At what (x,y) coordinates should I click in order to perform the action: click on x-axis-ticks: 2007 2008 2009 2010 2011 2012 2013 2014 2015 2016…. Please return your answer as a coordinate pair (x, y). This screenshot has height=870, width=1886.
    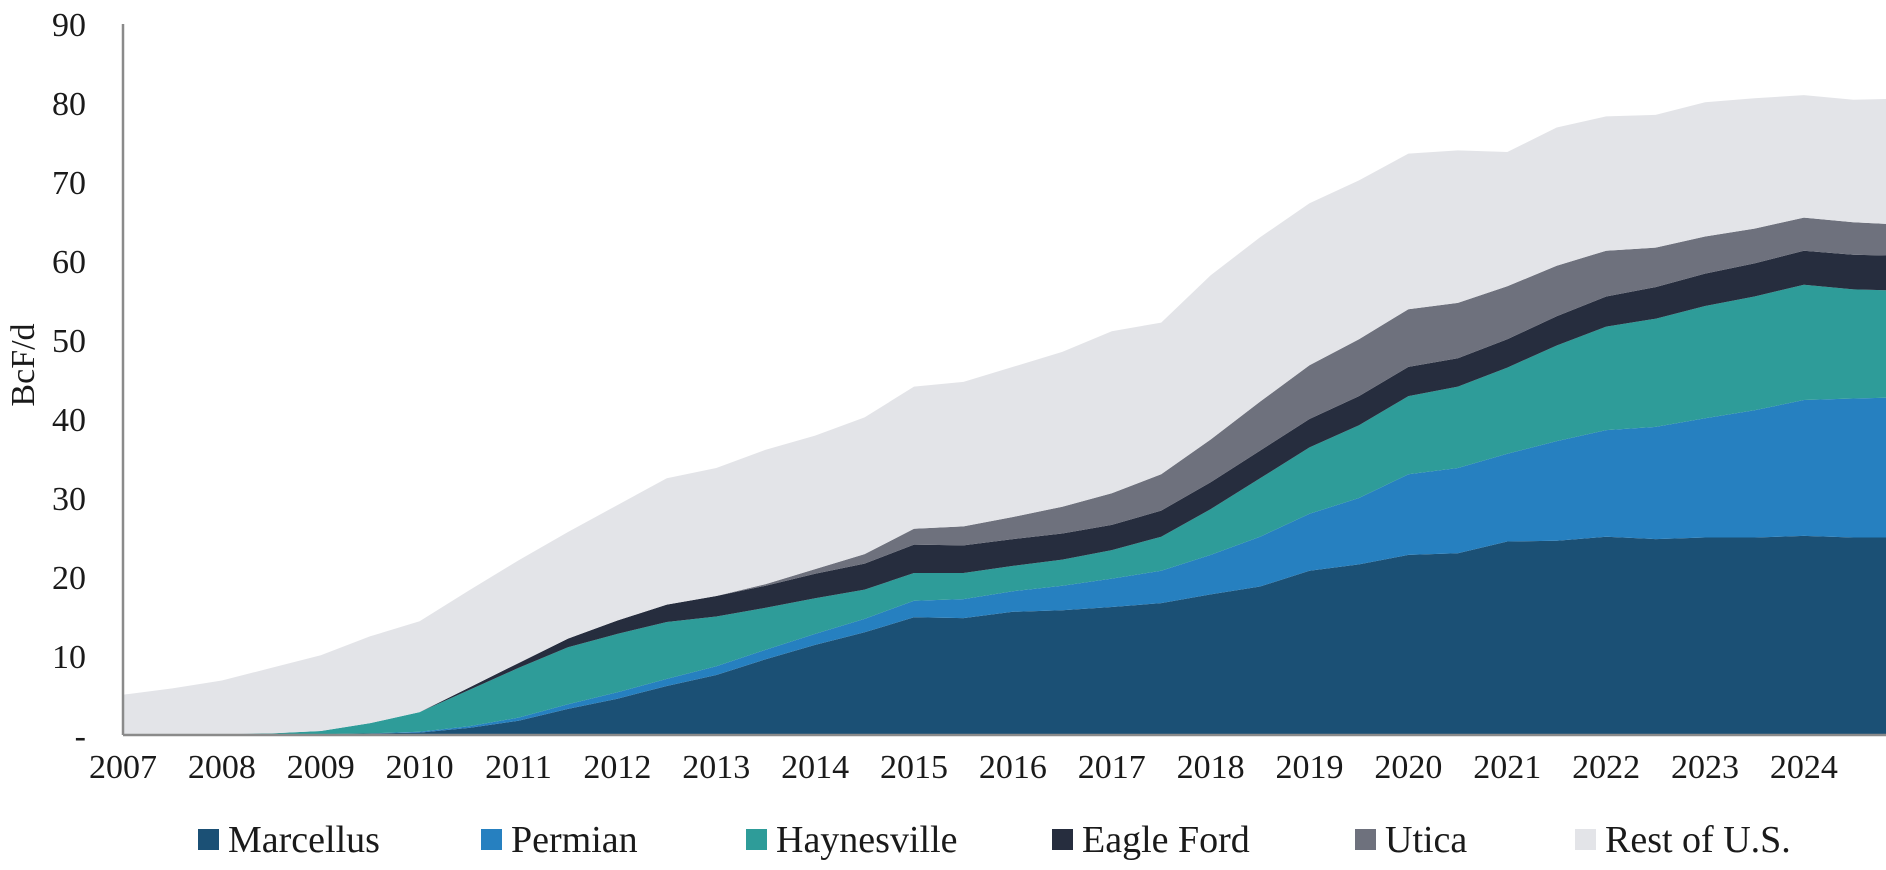
    Looking at the image, I should click on (963, 767).